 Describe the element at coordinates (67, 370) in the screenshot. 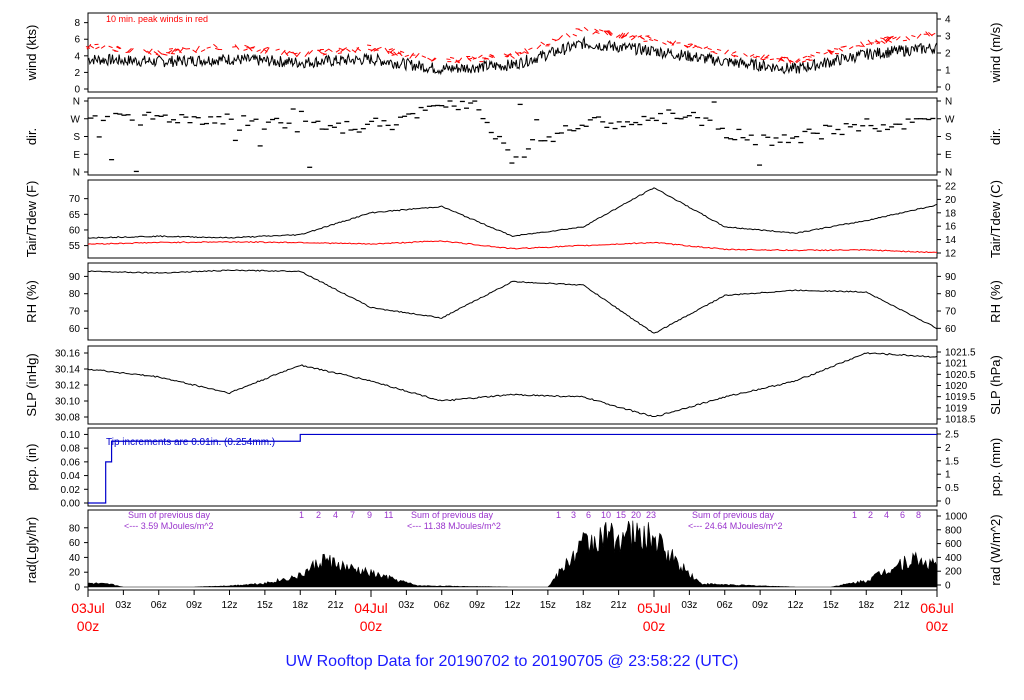

I see `slp-ticklabel-left: 30.14` at that location.